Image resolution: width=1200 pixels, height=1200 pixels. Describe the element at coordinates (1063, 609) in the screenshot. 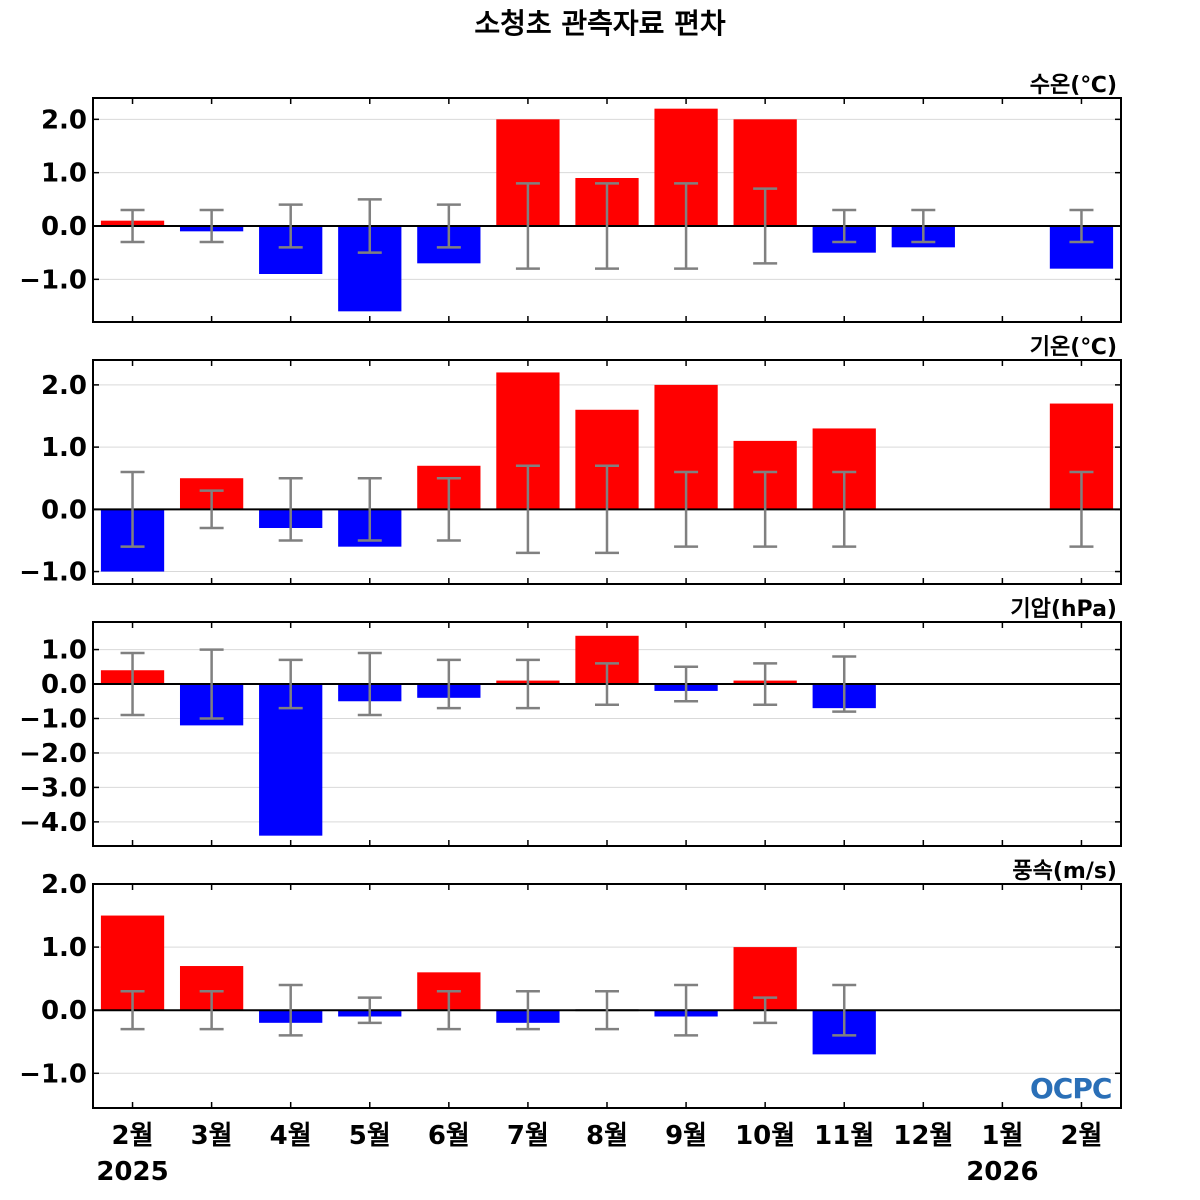

I see `panel-unit-label: 기압(hPa)` at that location.